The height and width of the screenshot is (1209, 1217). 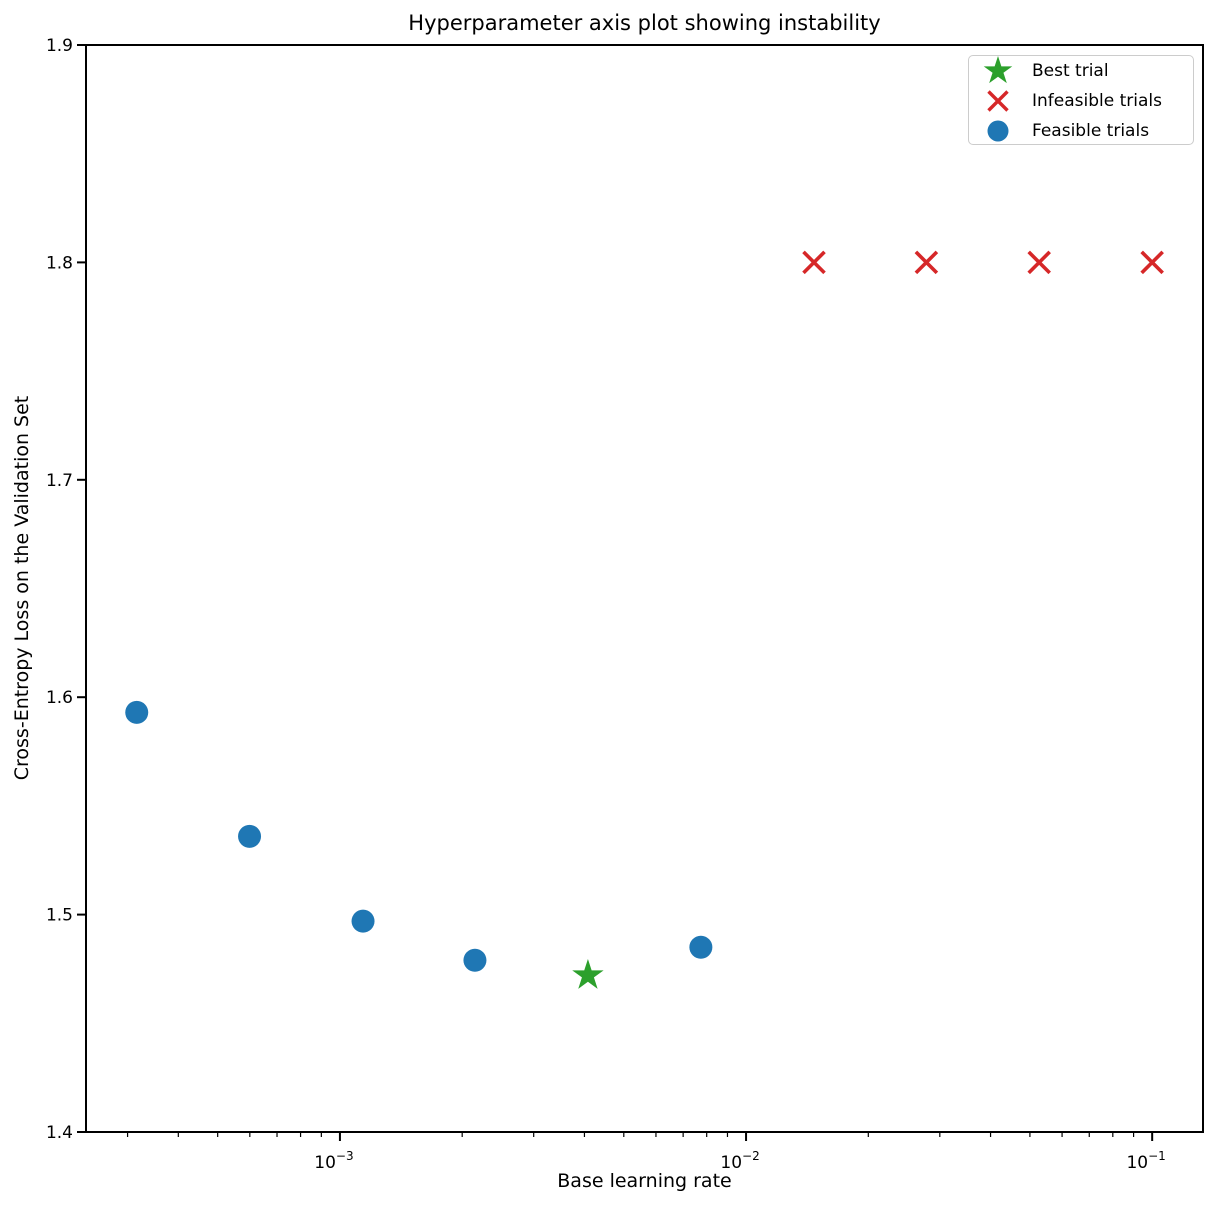 What do you see at coordinates (59, 1133) in the screenshot?
I see `y-tick-label: 1.4` at bounding box center [59, 1133].